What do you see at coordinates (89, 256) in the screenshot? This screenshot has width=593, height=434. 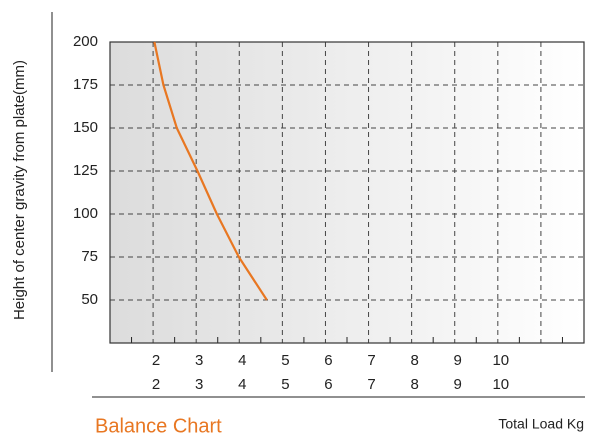 I see `y-tick-label: 75` at bounding box center [89, 256].